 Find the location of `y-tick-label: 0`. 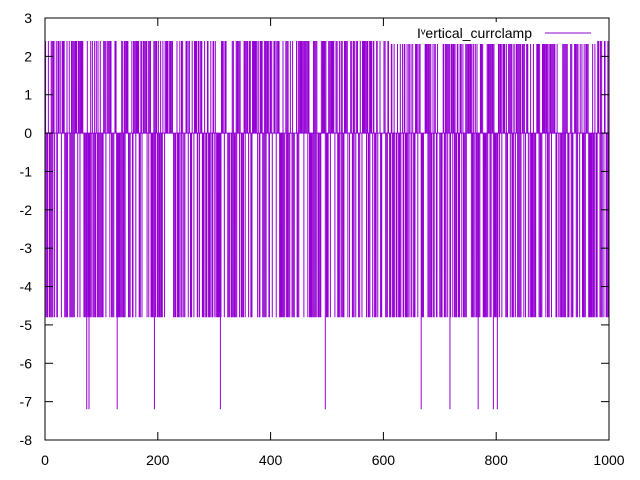

y-tick-label: 0 is located at coordinates (28, 133).